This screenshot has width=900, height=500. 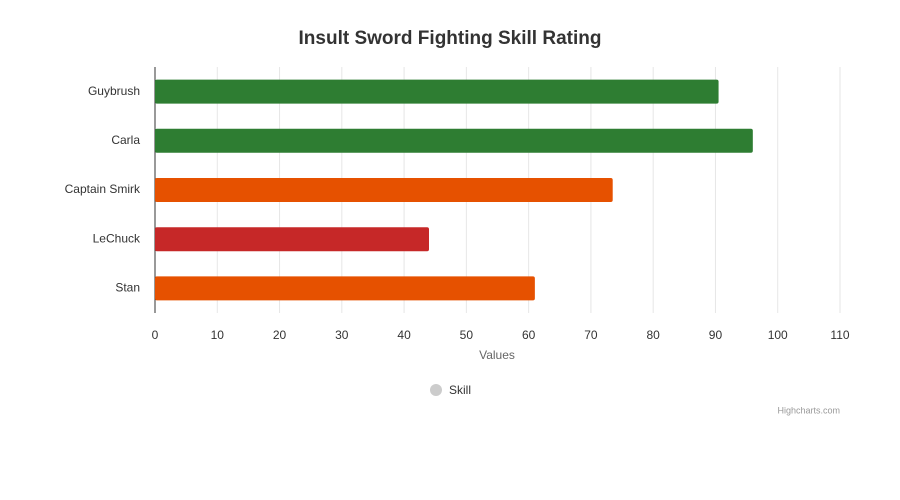 I want to click on y-tick-label: Captain Smirk, so click(x=103, y=189).